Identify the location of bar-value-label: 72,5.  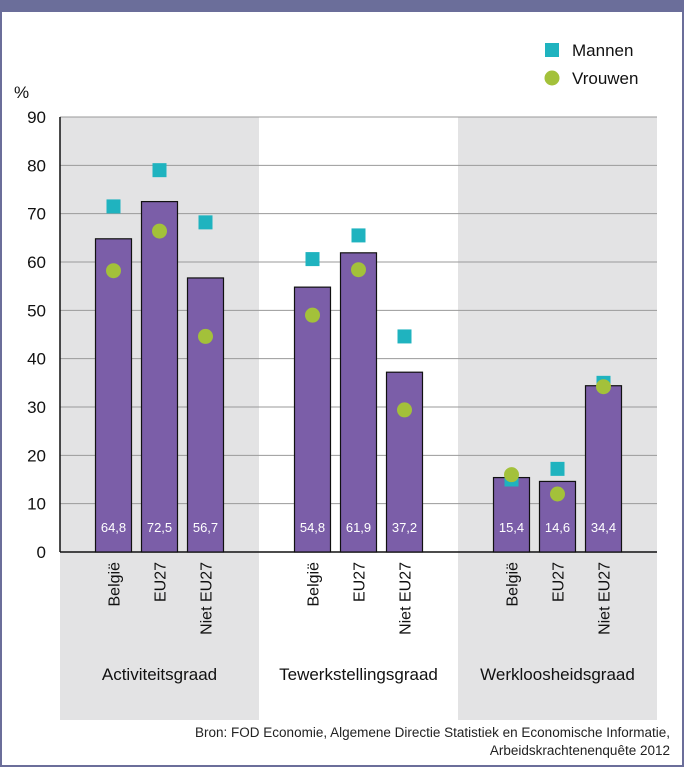
(159, 527).